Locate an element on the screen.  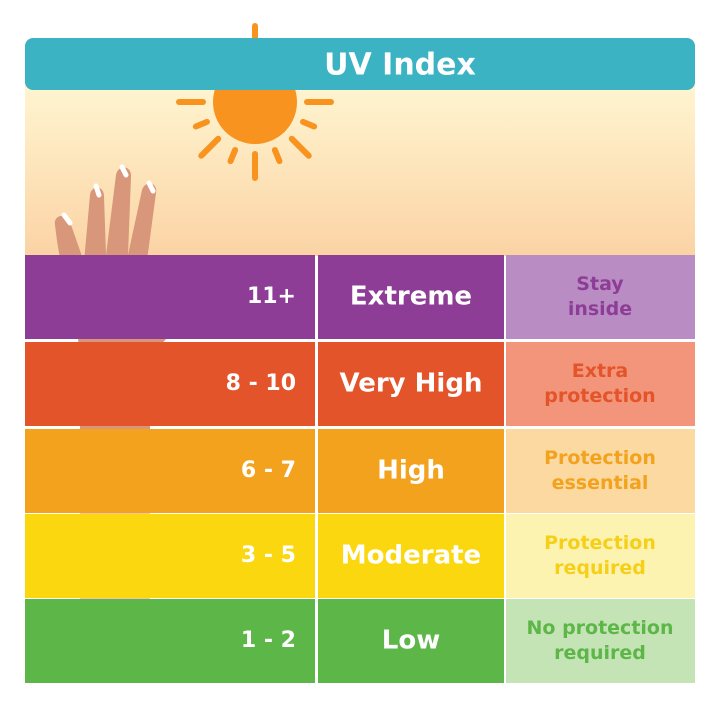
uv-advice: protection is located at coordinates (599, 396).